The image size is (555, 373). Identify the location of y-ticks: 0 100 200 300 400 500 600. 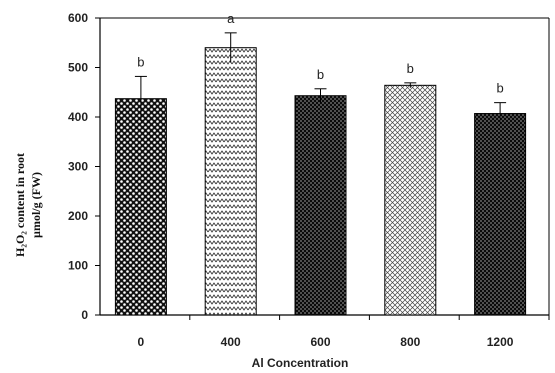
(84, 166).